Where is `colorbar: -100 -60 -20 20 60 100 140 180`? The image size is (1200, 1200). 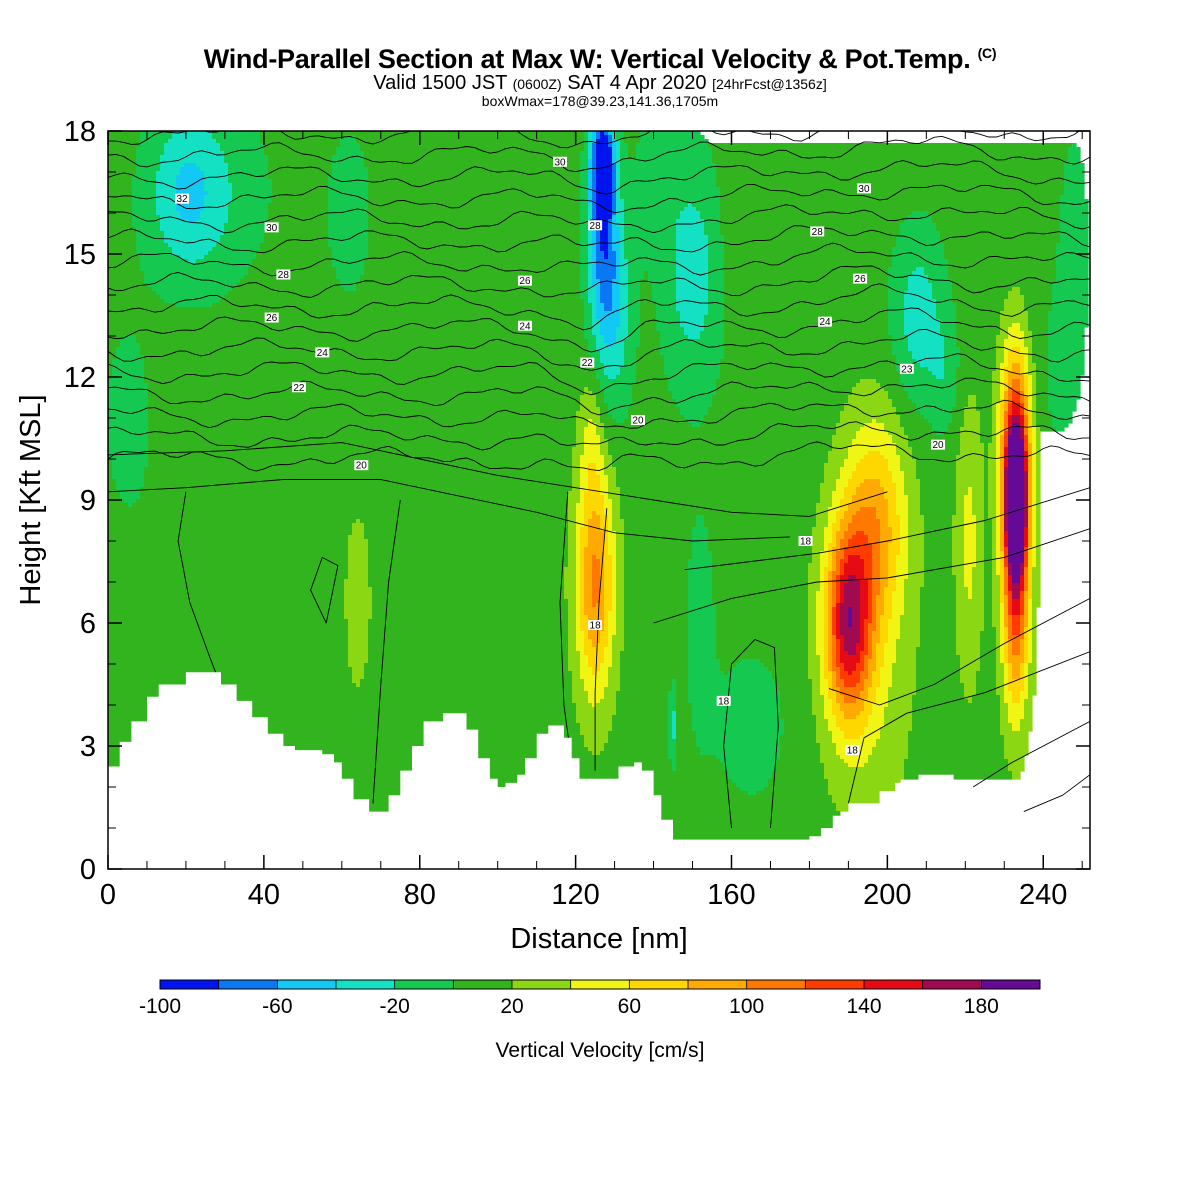 colorbar: -100 -60 -20 20 60 100 140 180 is located at coordinates (590, 998).